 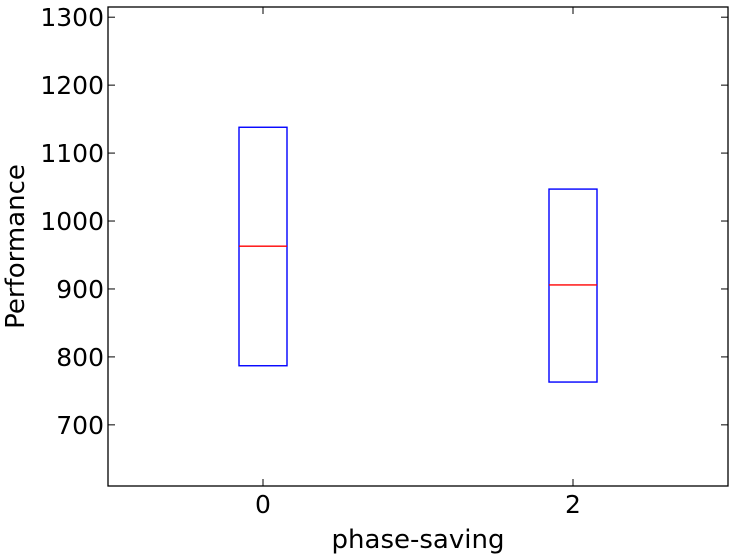 I want to click on y-tick-label: 900, so click(x=80, y=289).